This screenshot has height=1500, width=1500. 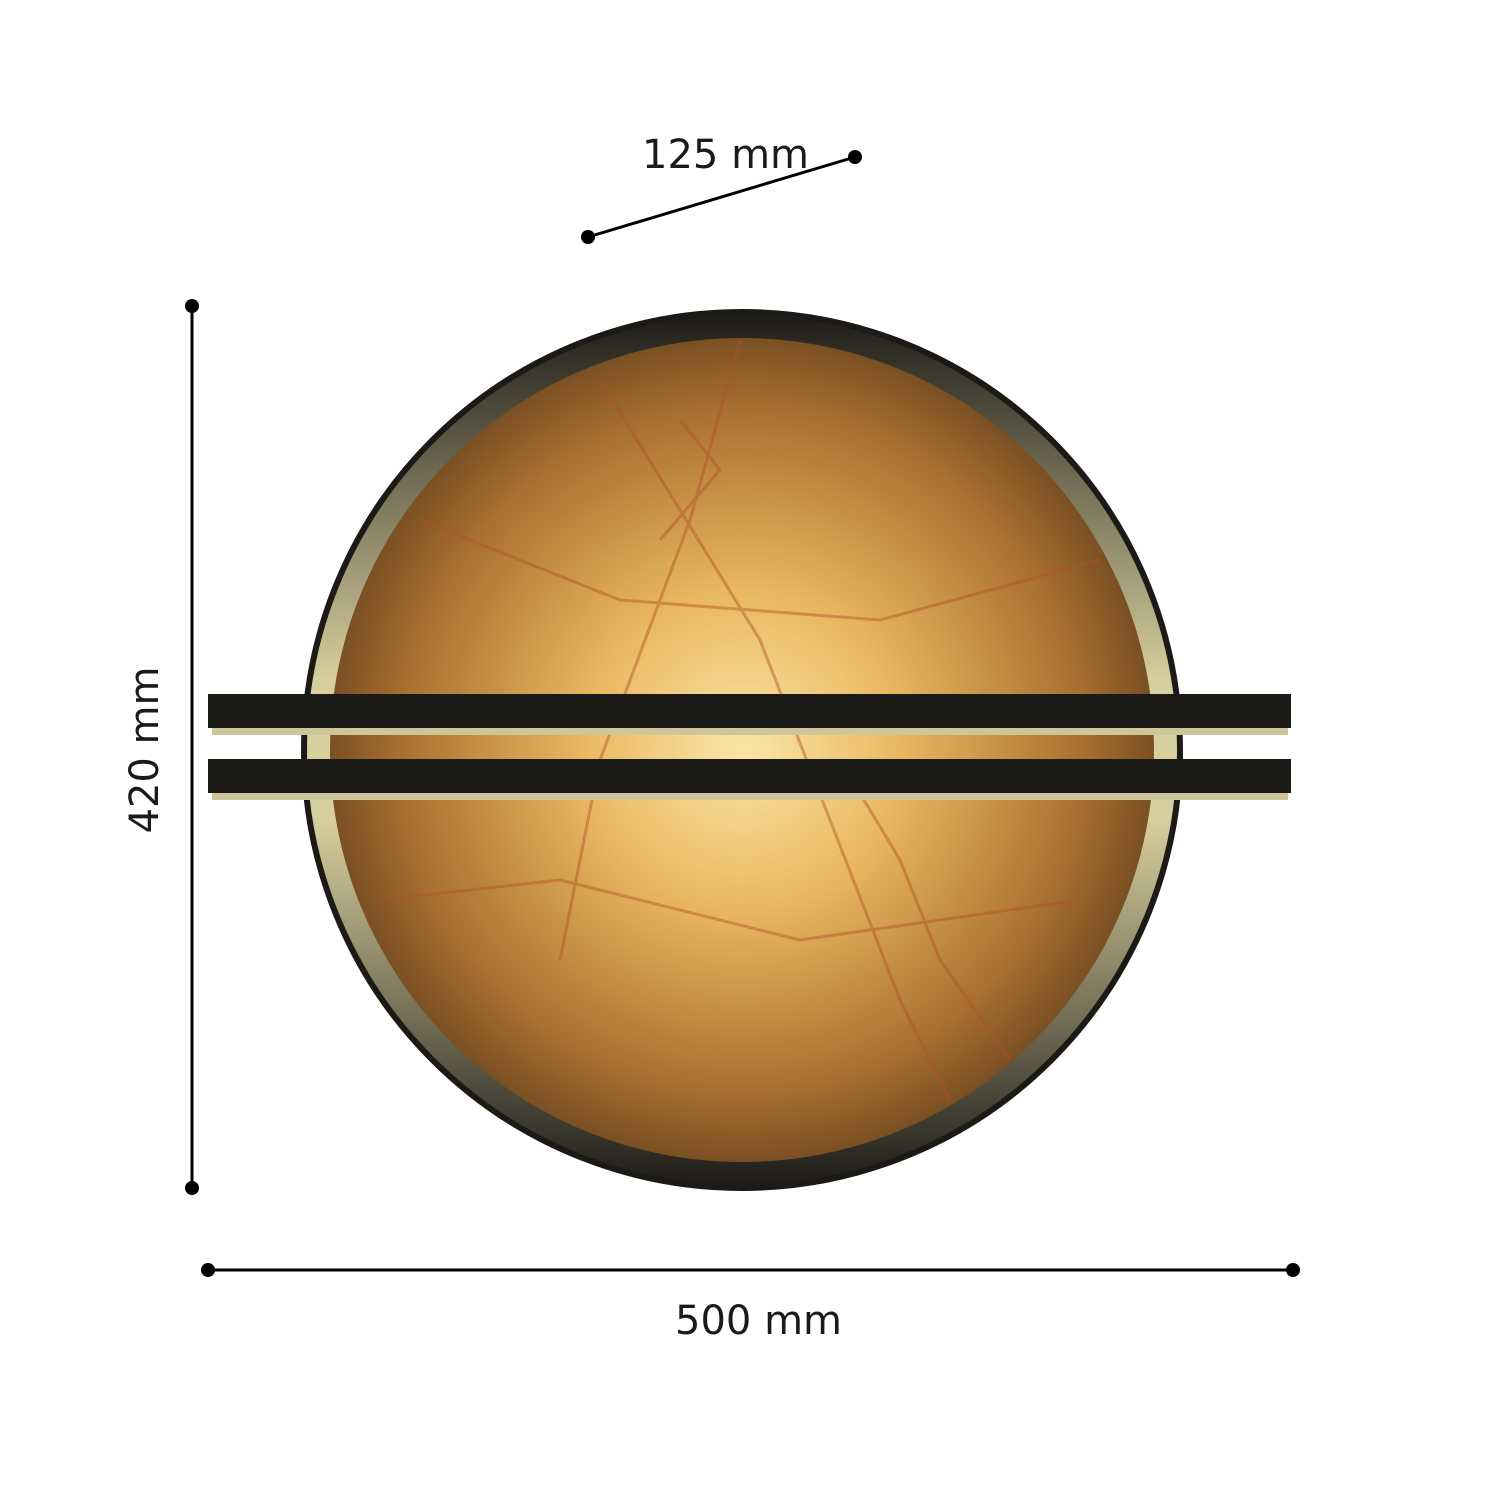 I want to click on horizontal-bar-top, so click(x=749, y=714).